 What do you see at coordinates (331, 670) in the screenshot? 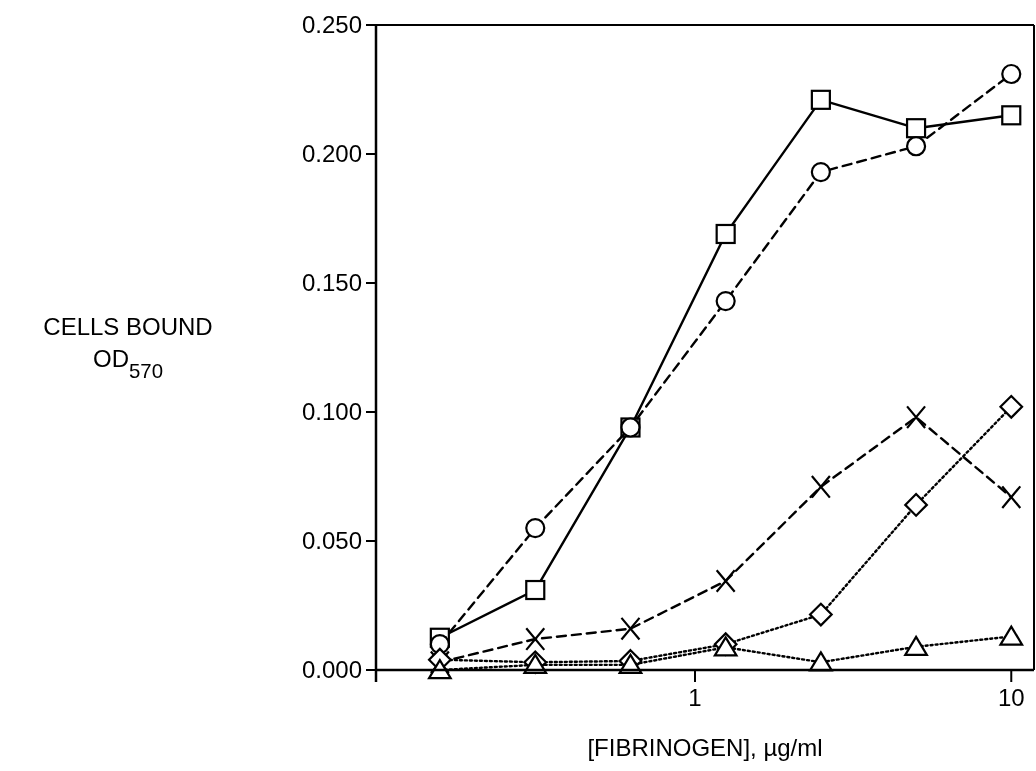
I see `y-tick-label: 0.000` at bounding box center [331, 670].